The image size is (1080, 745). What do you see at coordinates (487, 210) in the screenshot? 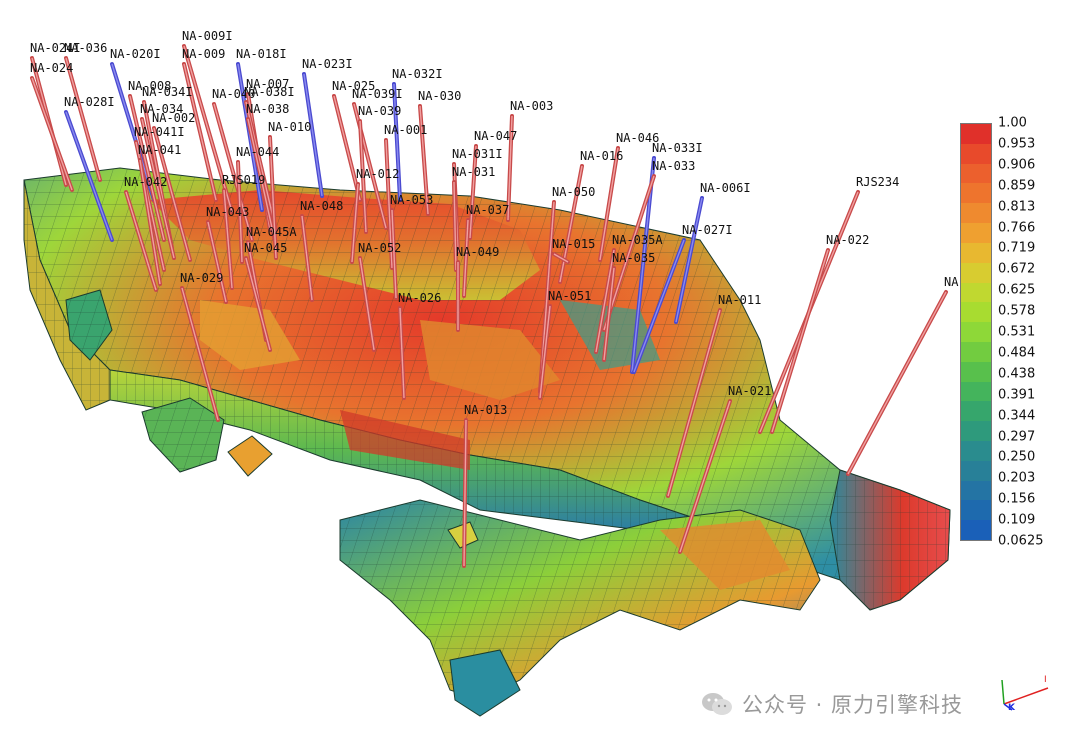
I see `well-label: NA-037` at bounding box center [487, 210].